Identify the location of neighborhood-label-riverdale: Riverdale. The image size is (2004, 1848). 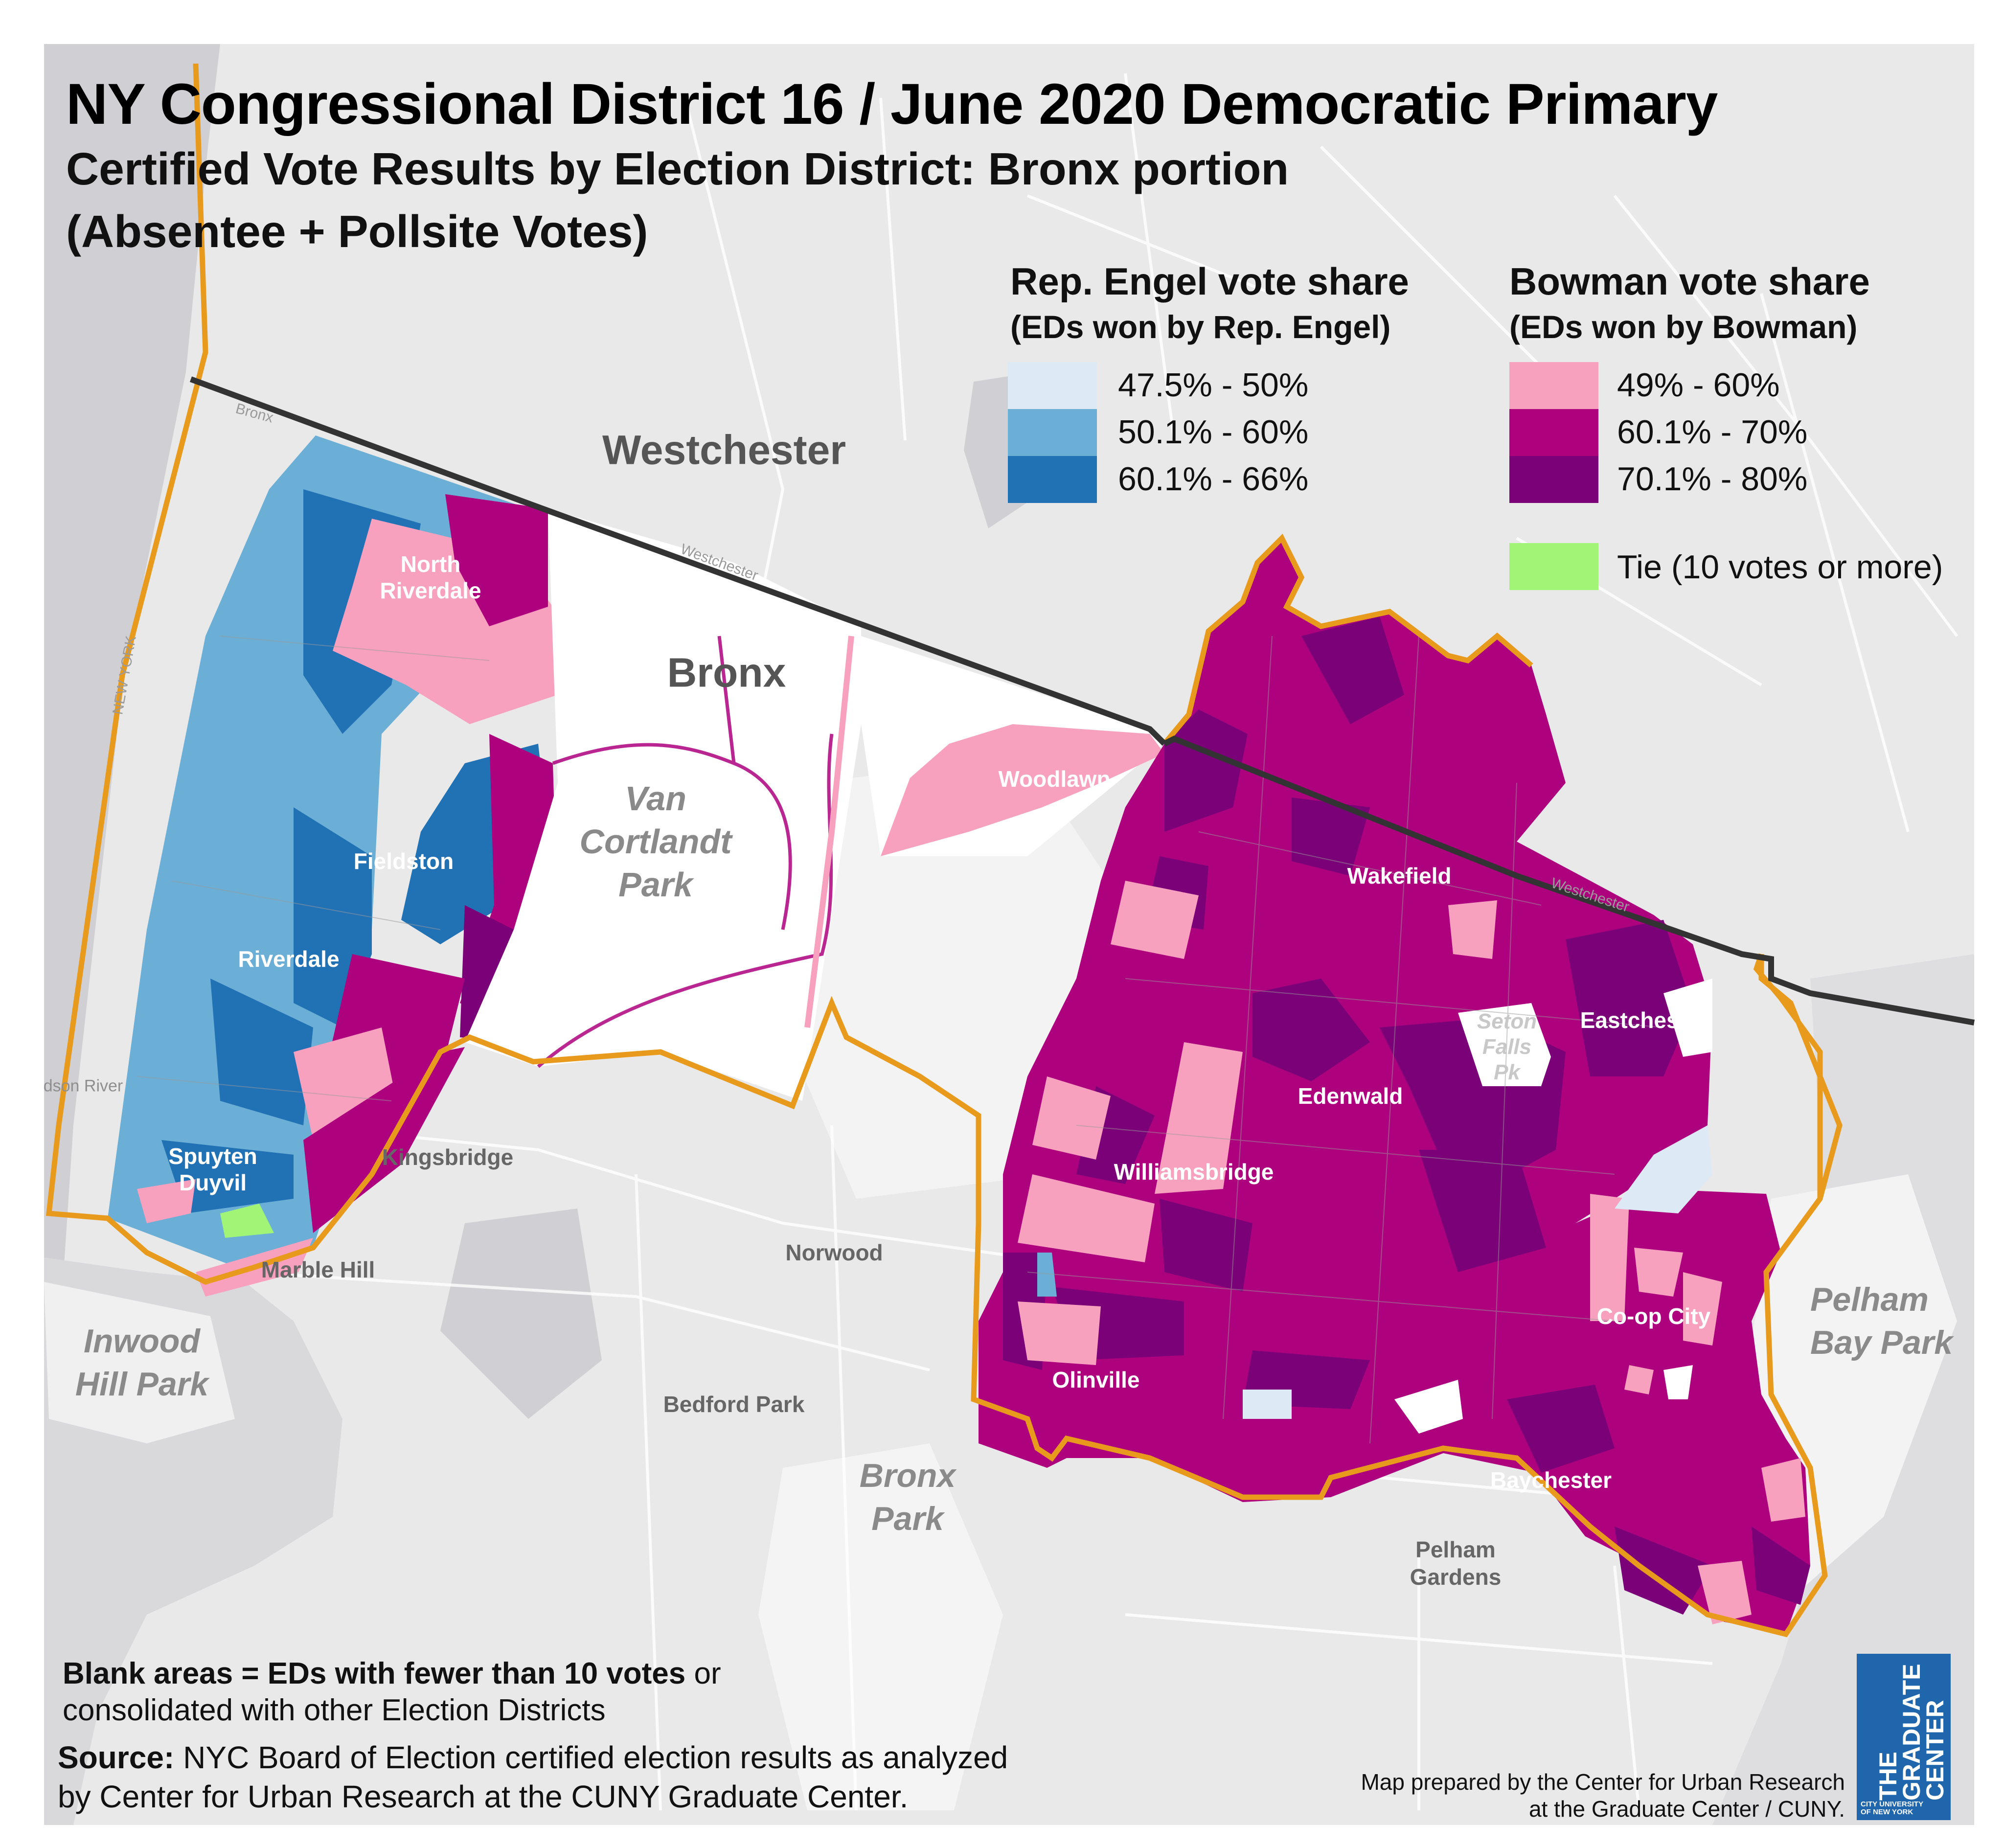
(289, 959).